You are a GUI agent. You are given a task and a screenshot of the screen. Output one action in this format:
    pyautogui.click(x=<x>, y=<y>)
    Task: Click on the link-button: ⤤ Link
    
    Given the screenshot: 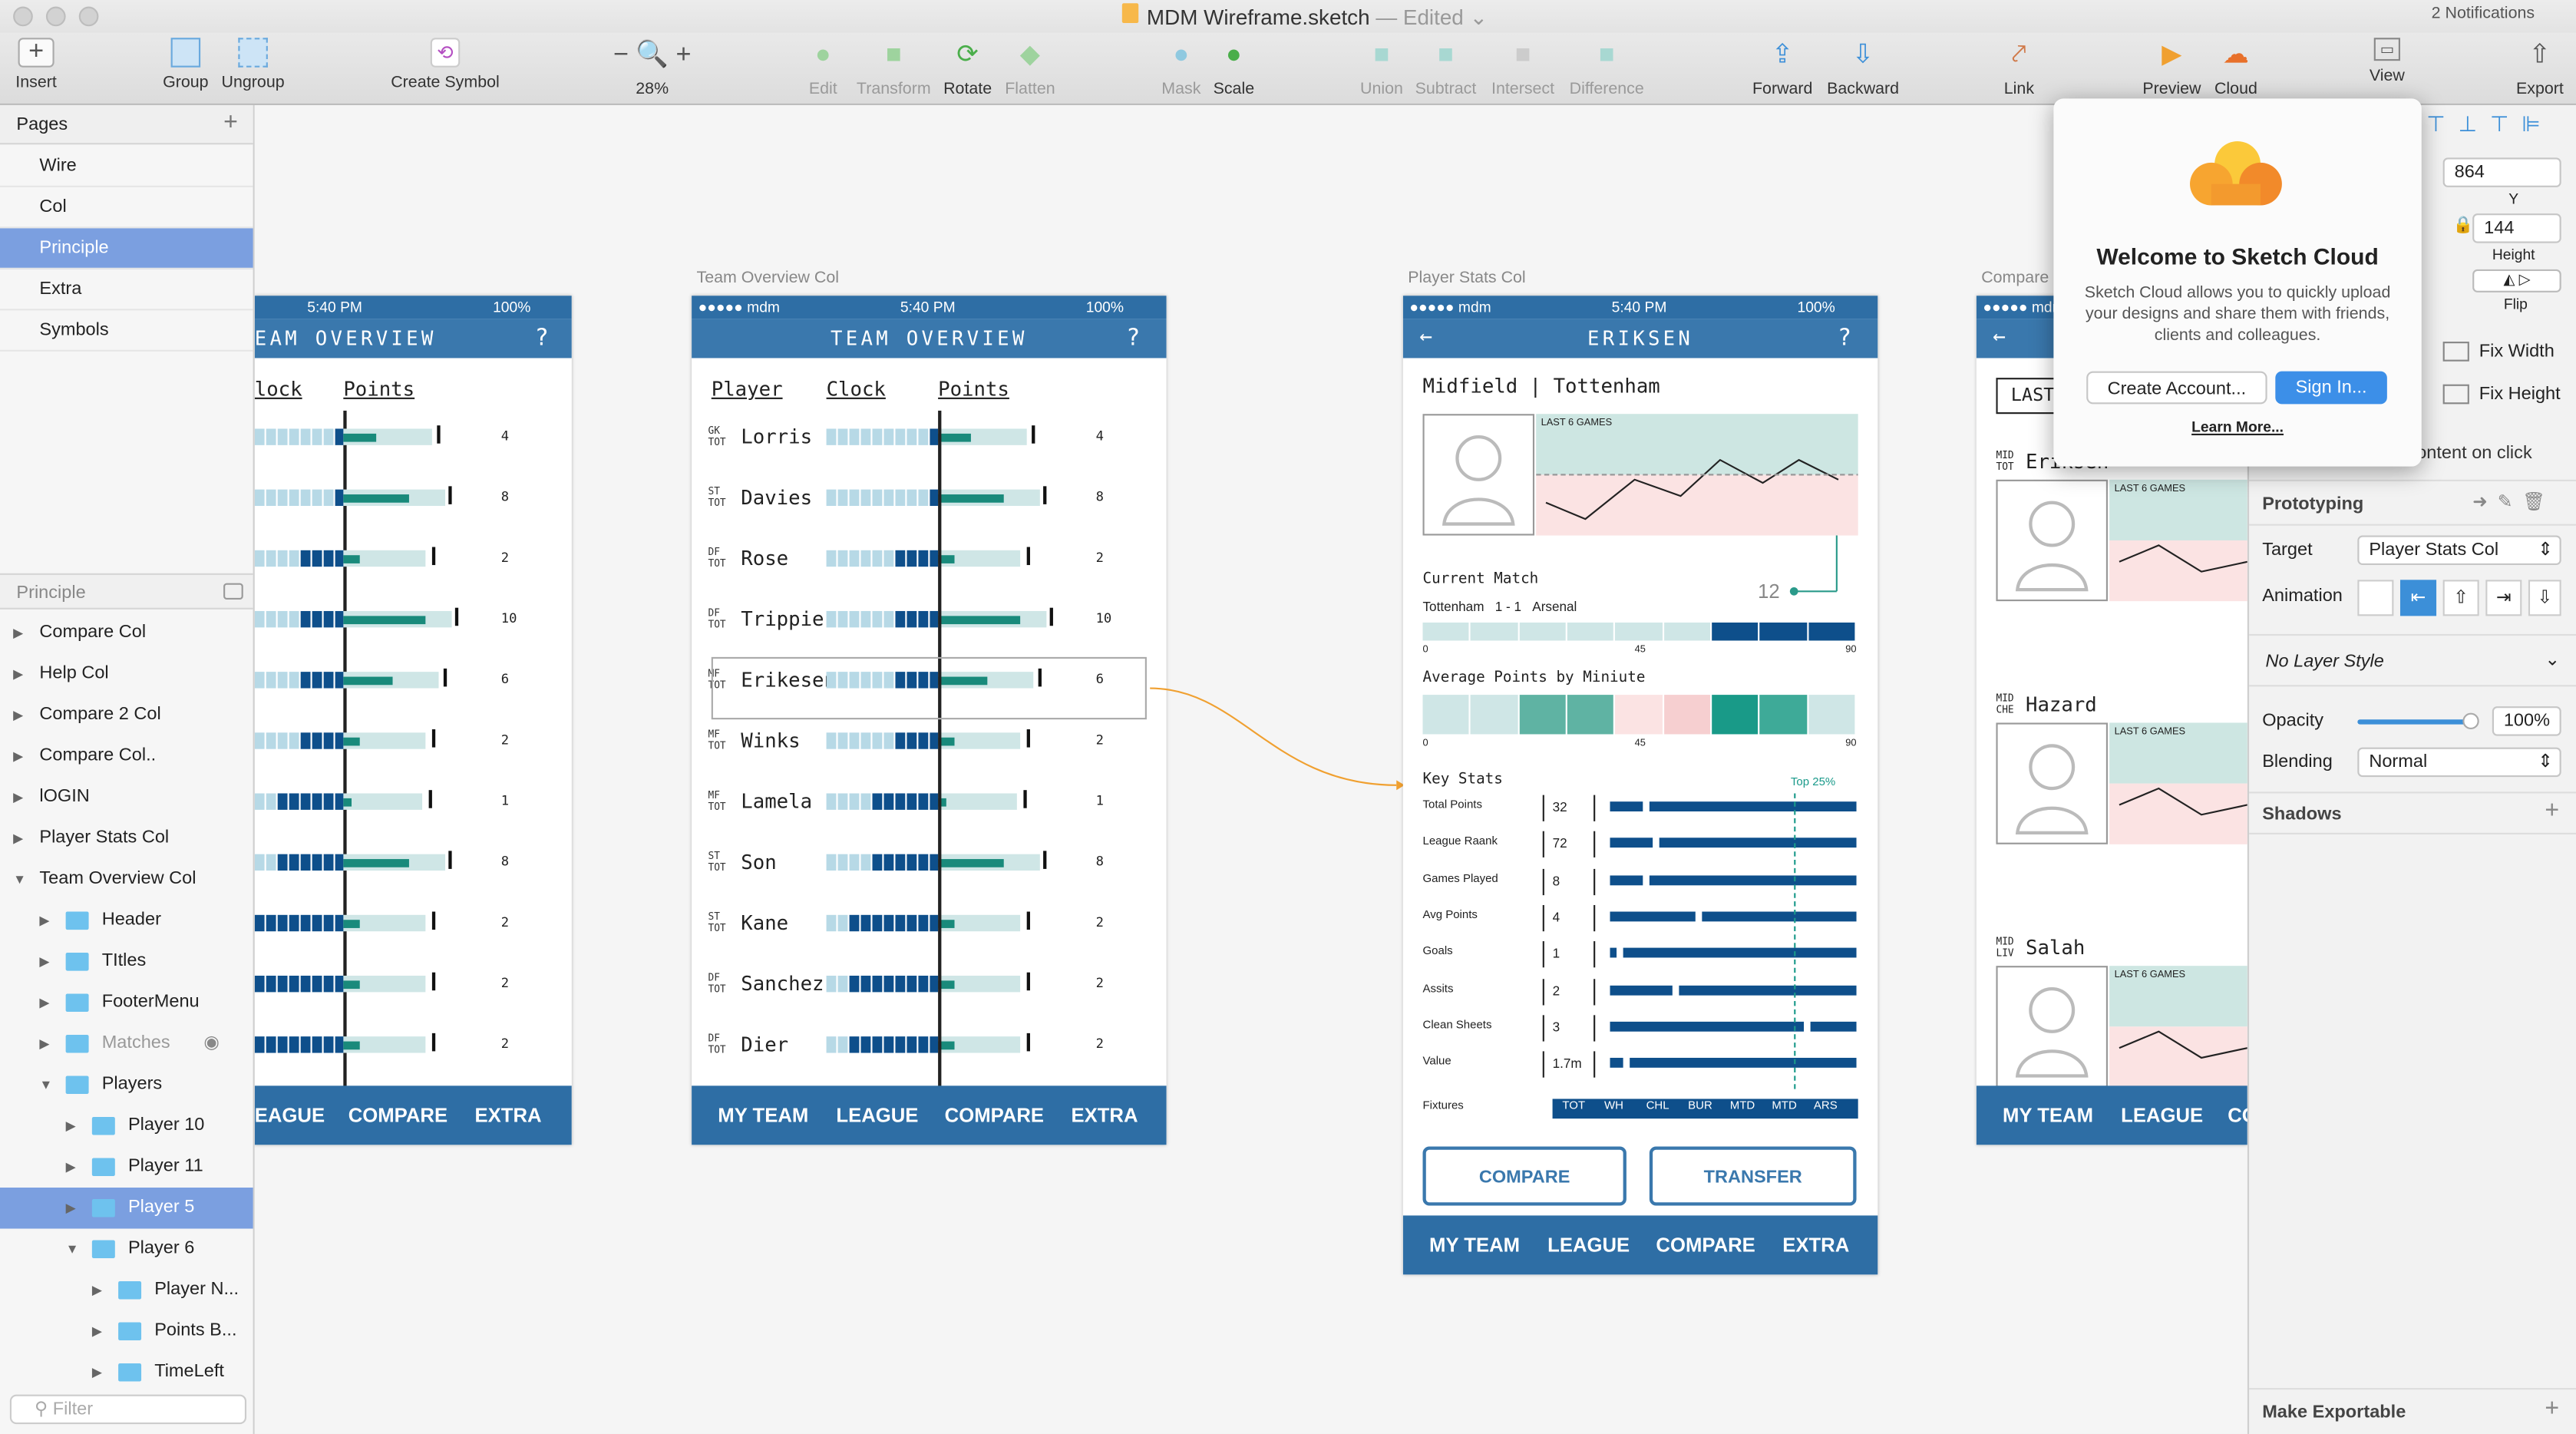 What is the action you would take?
    pyautogui.click(x=2019, y=69)
    